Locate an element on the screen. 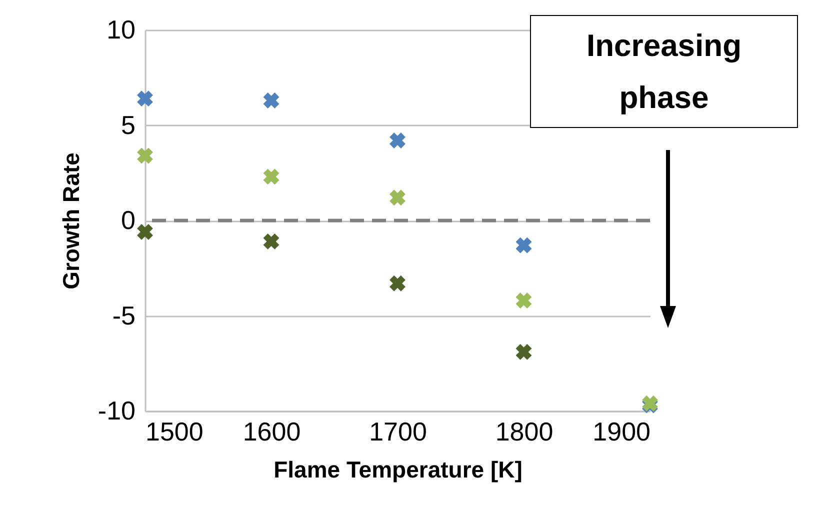  y-axis-title: Growth Rate is located at coordinates (71, 221).